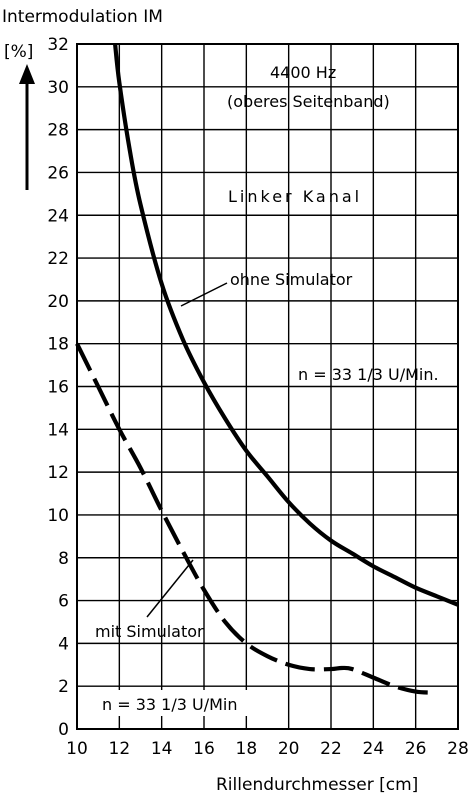  What do you see at coordinates (58, 259) in the screenshot?
I see `y-tick-label-11: 22` at bounding box center [58, 259].